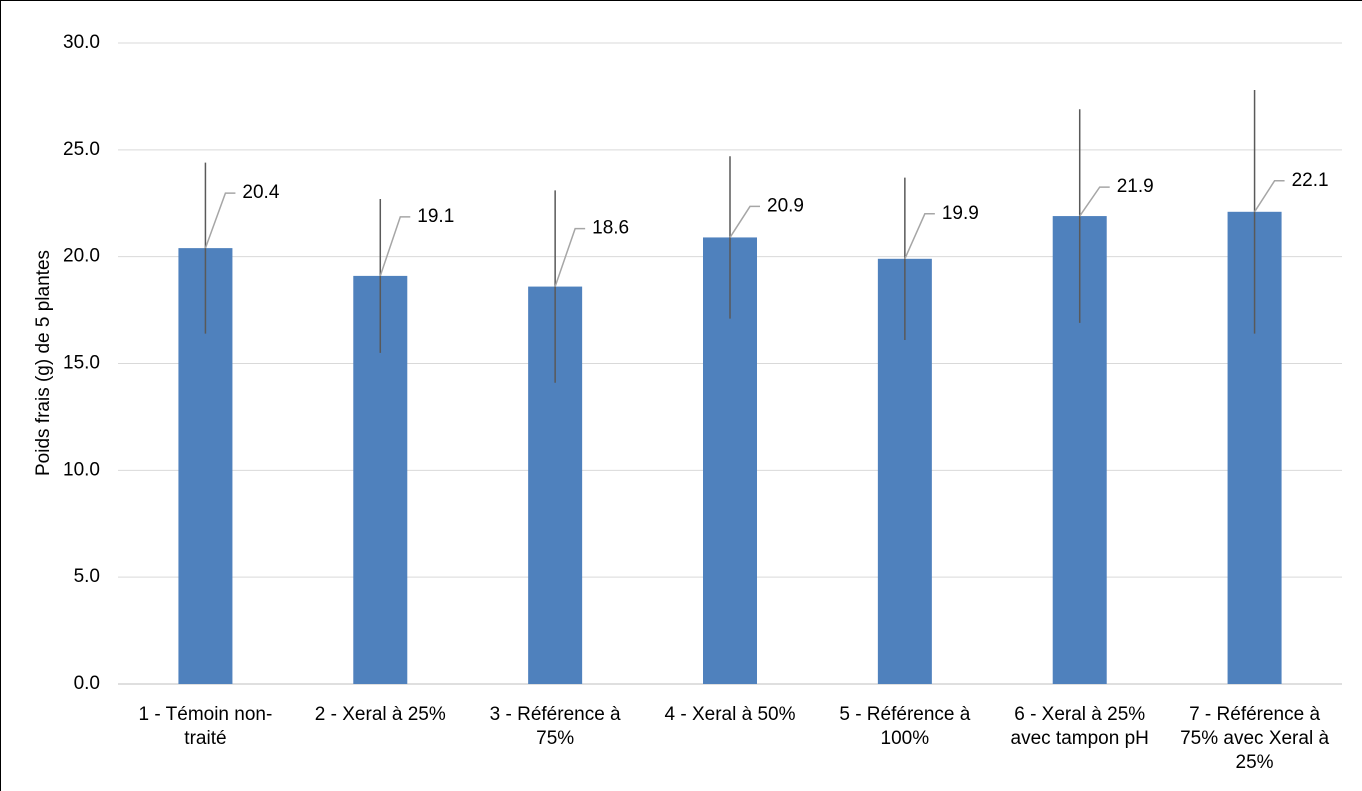 The height and width of the screenshot is (791, 1362). Describe the element at coordinates (380, 714) in the screenshot. I see `x-tick-label: 2 - Xeral à 25%` at that location.